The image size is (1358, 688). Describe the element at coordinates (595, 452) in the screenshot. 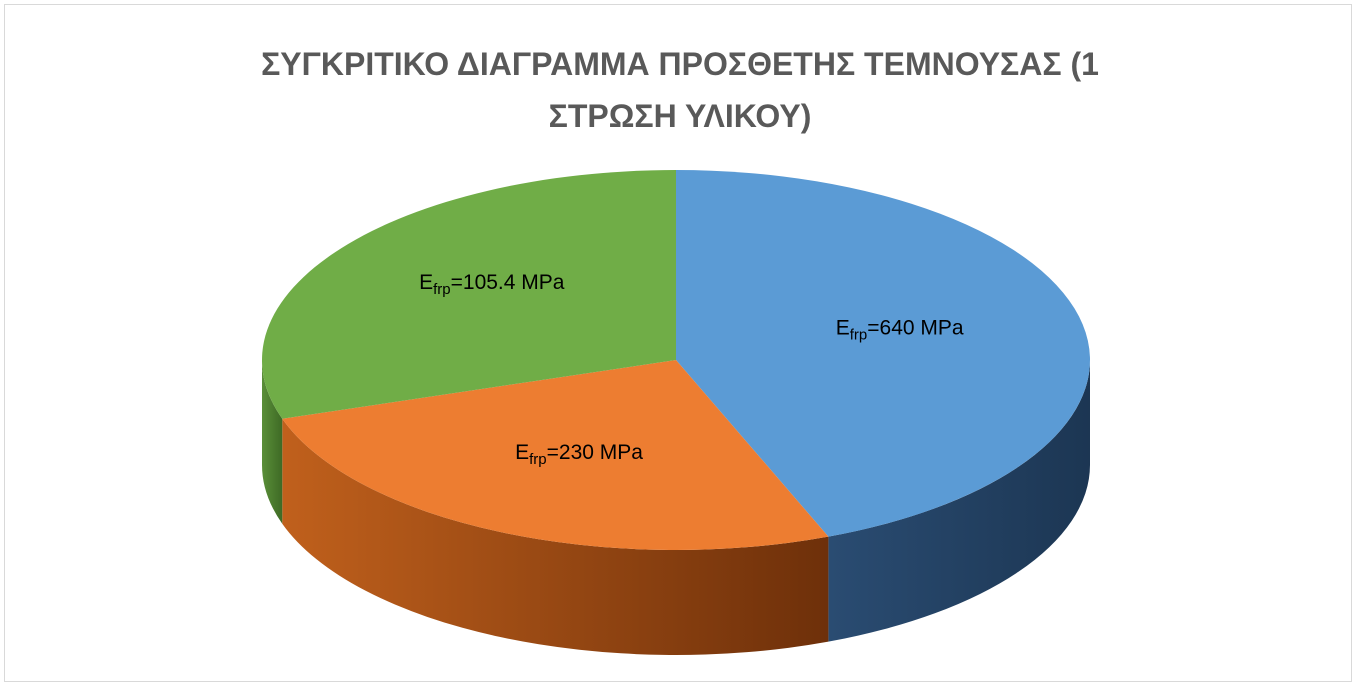

I see `label-part: =230 MPa` at that location.